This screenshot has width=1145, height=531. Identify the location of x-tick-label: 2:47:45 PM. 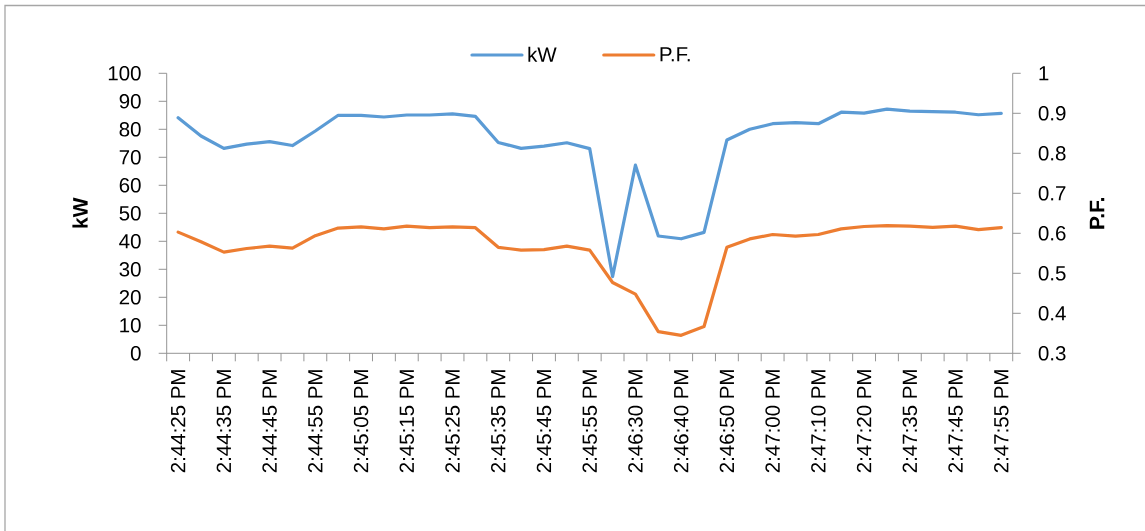
(955, 421).